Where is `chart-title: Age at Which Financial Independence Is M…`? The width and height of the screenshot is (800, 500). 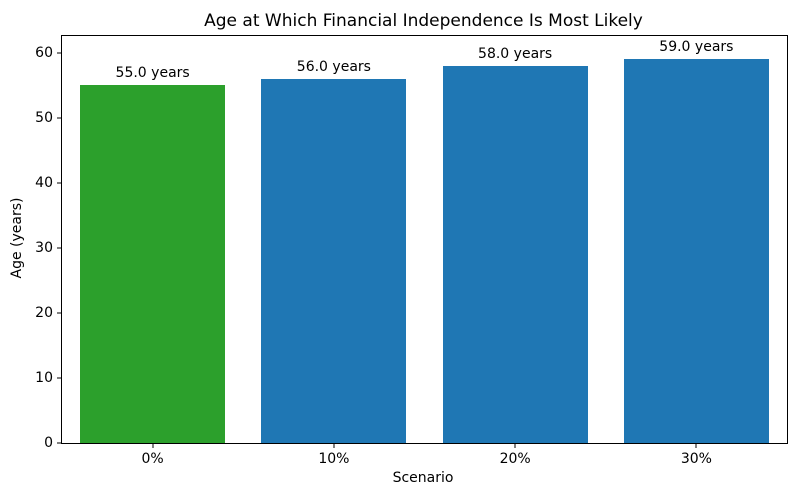 chart-title: Age at Which Financial Independence Is M… is located at coordinates (423, 21).